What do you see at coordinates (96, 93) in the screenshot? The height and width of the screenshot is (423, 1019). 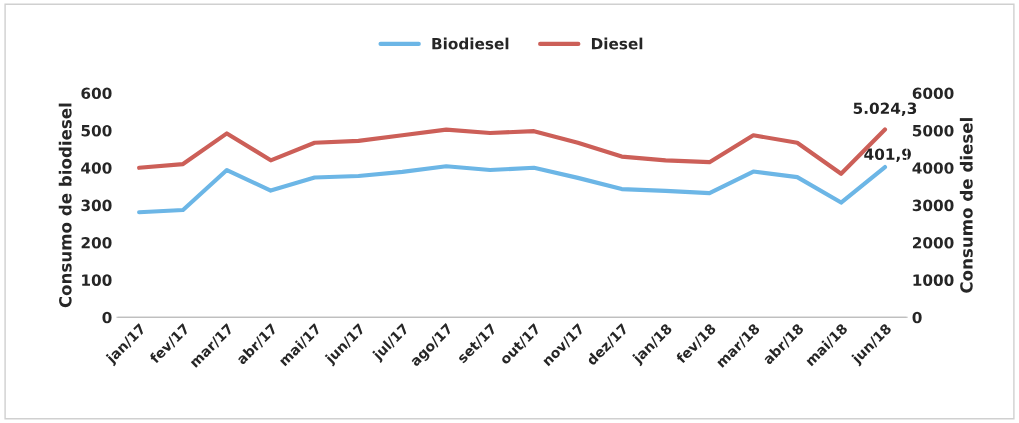 I see `y-tick-label: 600` at bounding box center [96, 93].